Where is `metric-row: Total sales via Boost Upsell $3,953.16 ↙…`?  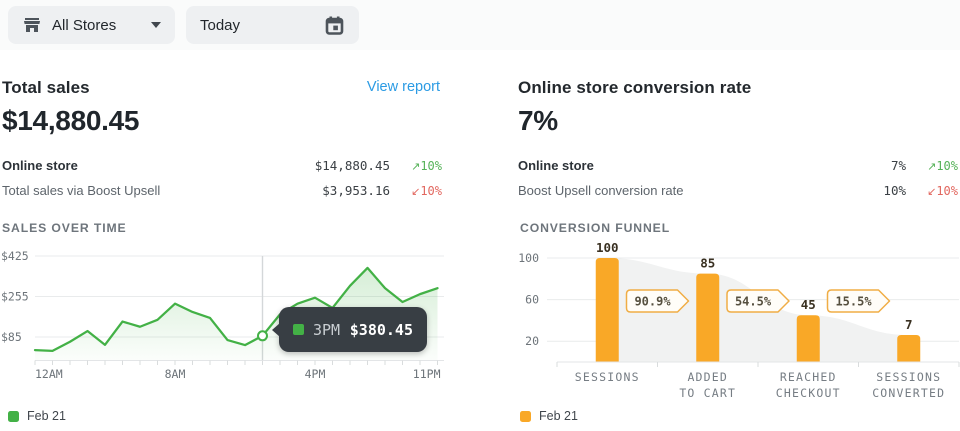 metric-row: Total sales via Boost Upsell $3,953.16 ↙… is located at coordinates (222, 190).